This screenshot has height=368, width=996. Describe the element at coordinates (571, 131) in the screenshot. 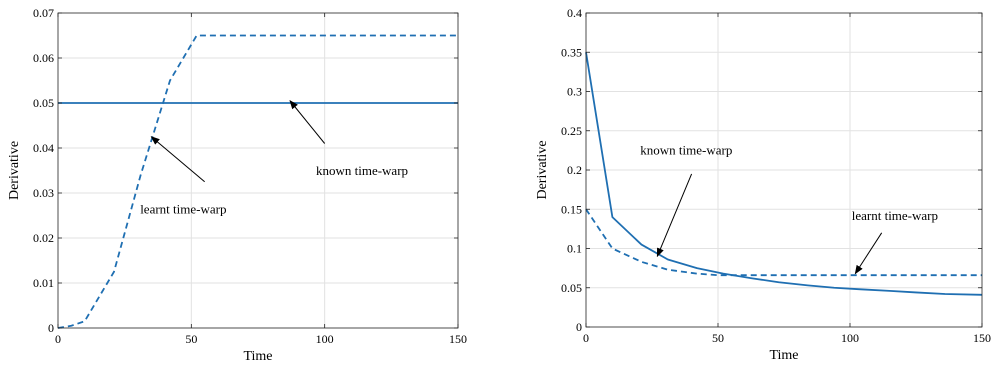

I see `right-y-tick-label: 0.25` at that location.